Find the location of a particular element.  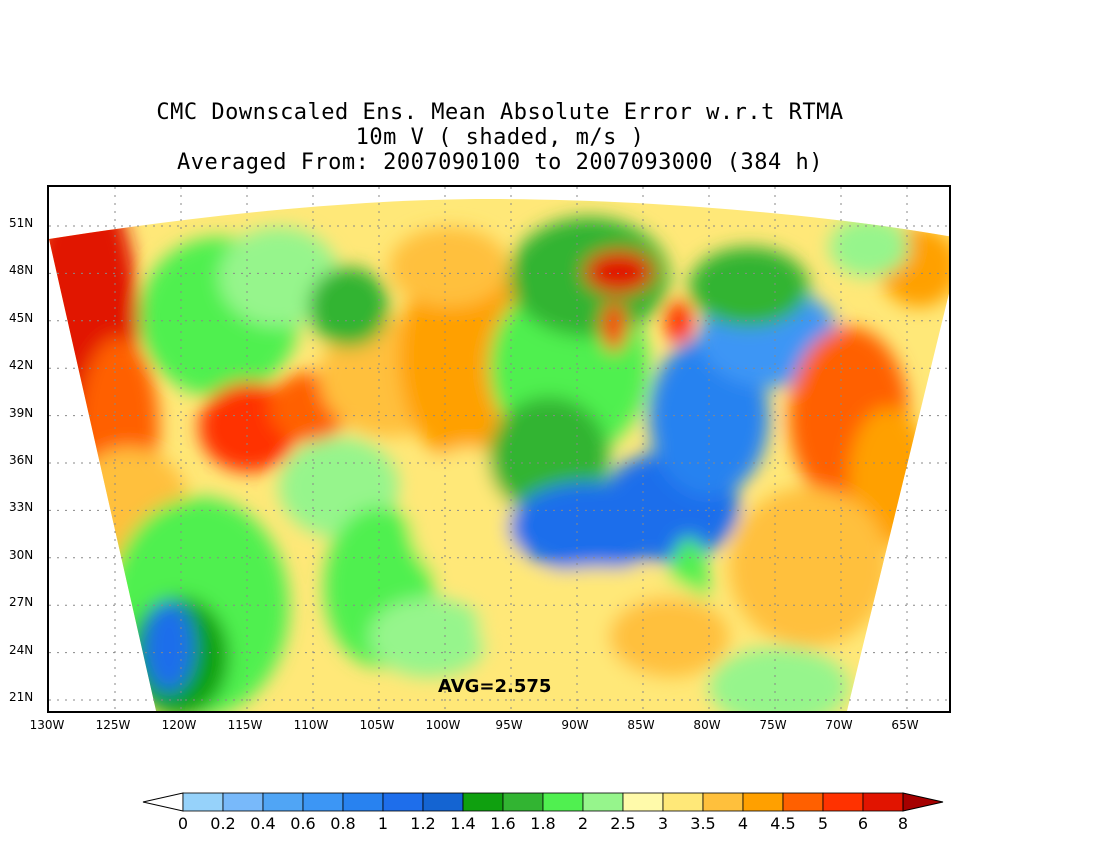

latitude-label: 36N is located at coordinates (21, 460).